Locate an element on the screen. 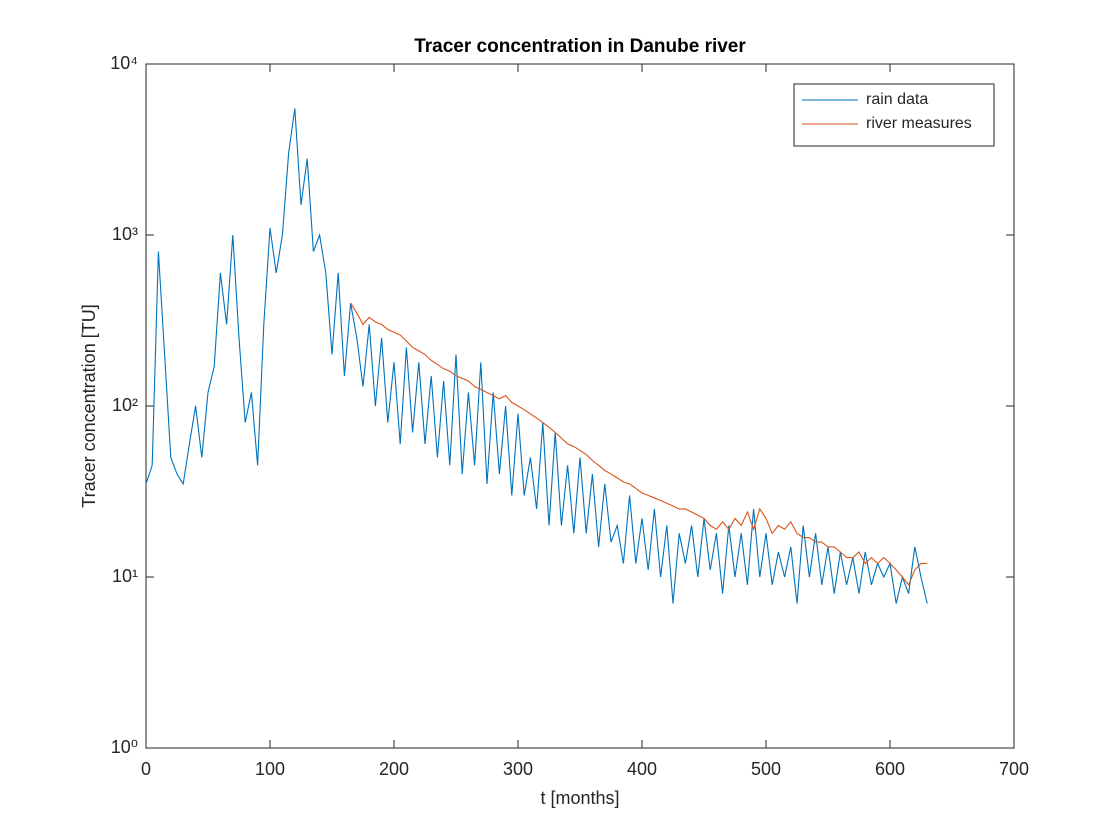  y-axis-label: Tracer concentration [TU] is located at coordinates (89, 405).